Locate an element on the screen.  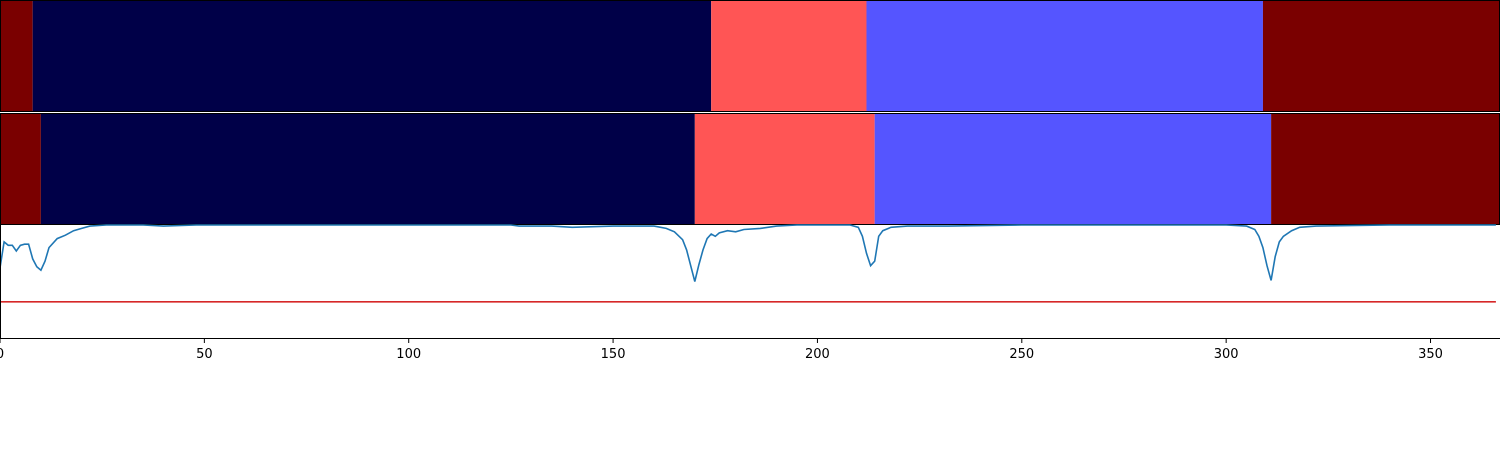
x-tick-label-150: 150 is located at coordinates (613, 354).